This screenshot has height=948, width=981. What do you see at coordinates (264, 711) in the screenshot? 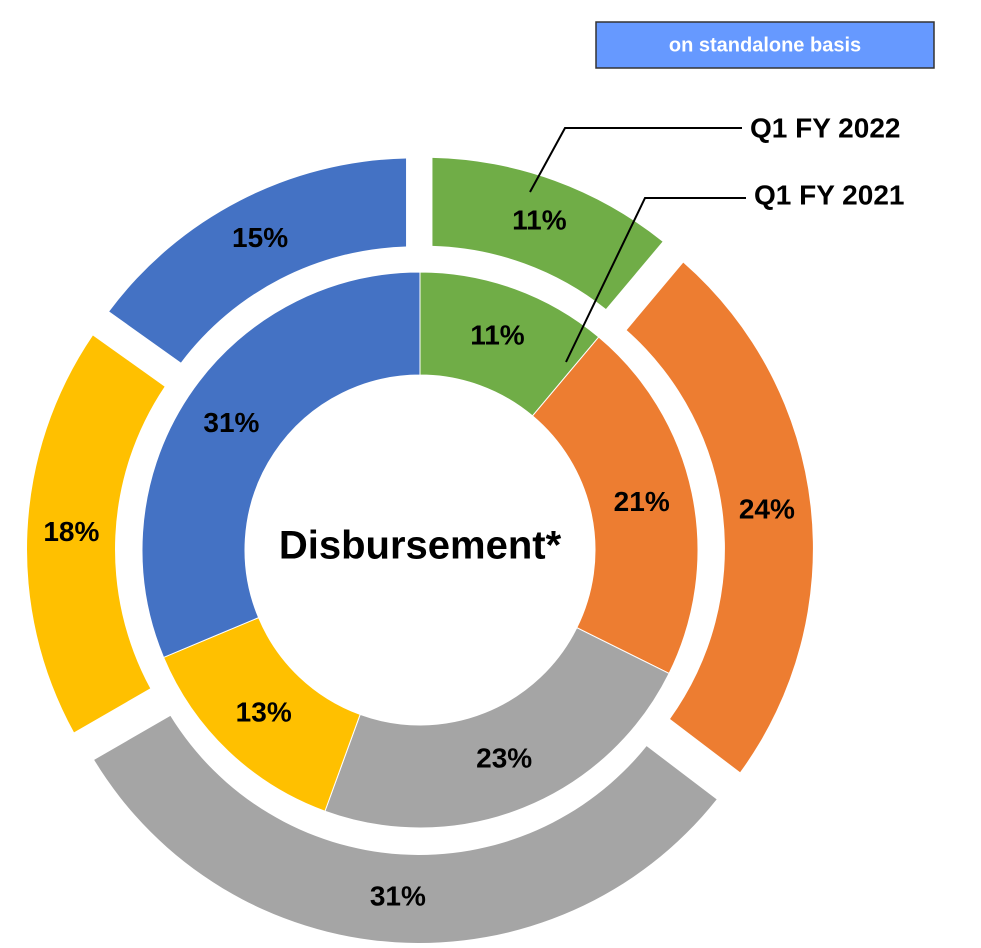
I see `data-label: 13%` at bounding box center [264, 711].